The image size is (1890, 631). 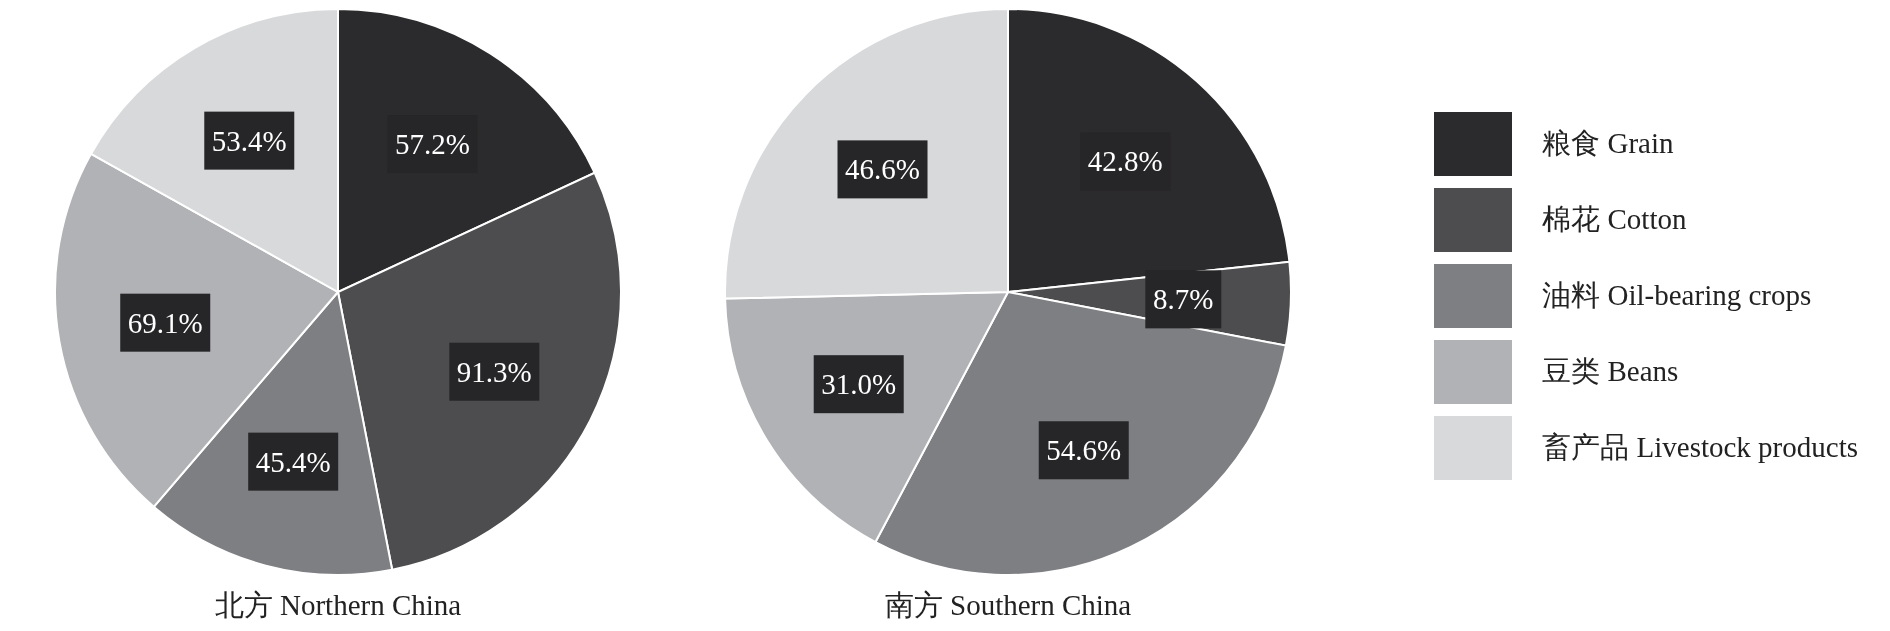 I want to click on legend-label: 棉花 Cotton, so click(x=1614, y=219).